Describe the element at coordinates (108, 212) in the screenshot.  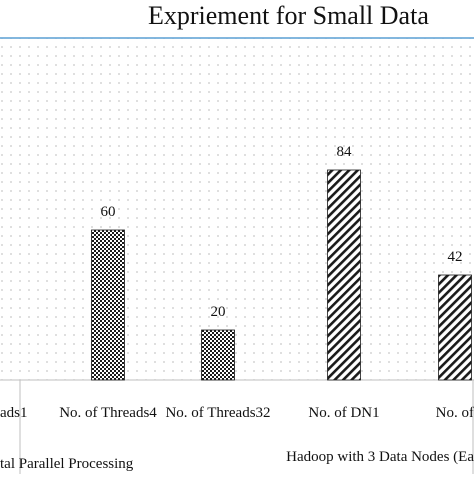
I see `value-label-2: 60` at that location.